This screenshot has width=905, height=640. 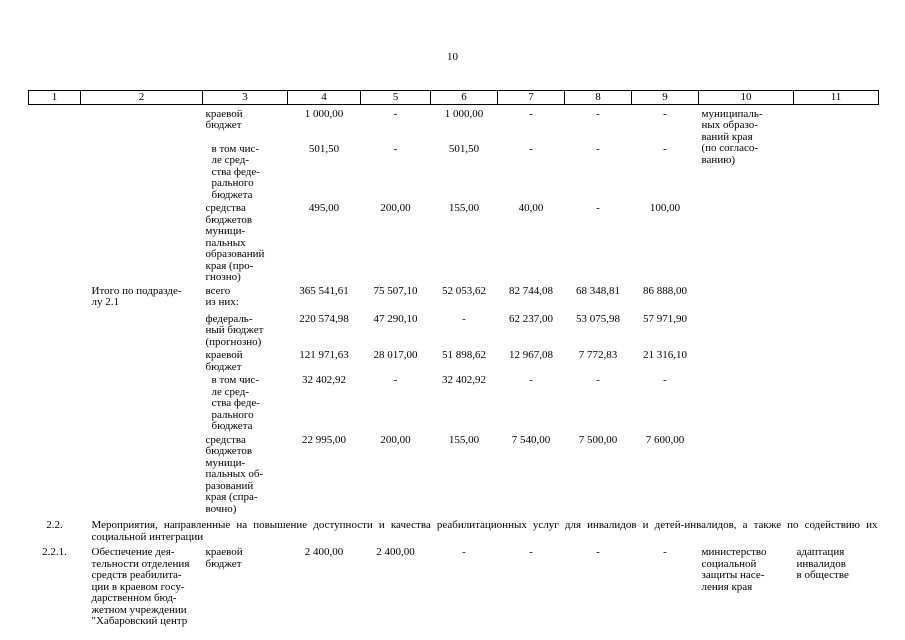 I want to click on table-cell: 121 971,63, so click(x=324, y=355).